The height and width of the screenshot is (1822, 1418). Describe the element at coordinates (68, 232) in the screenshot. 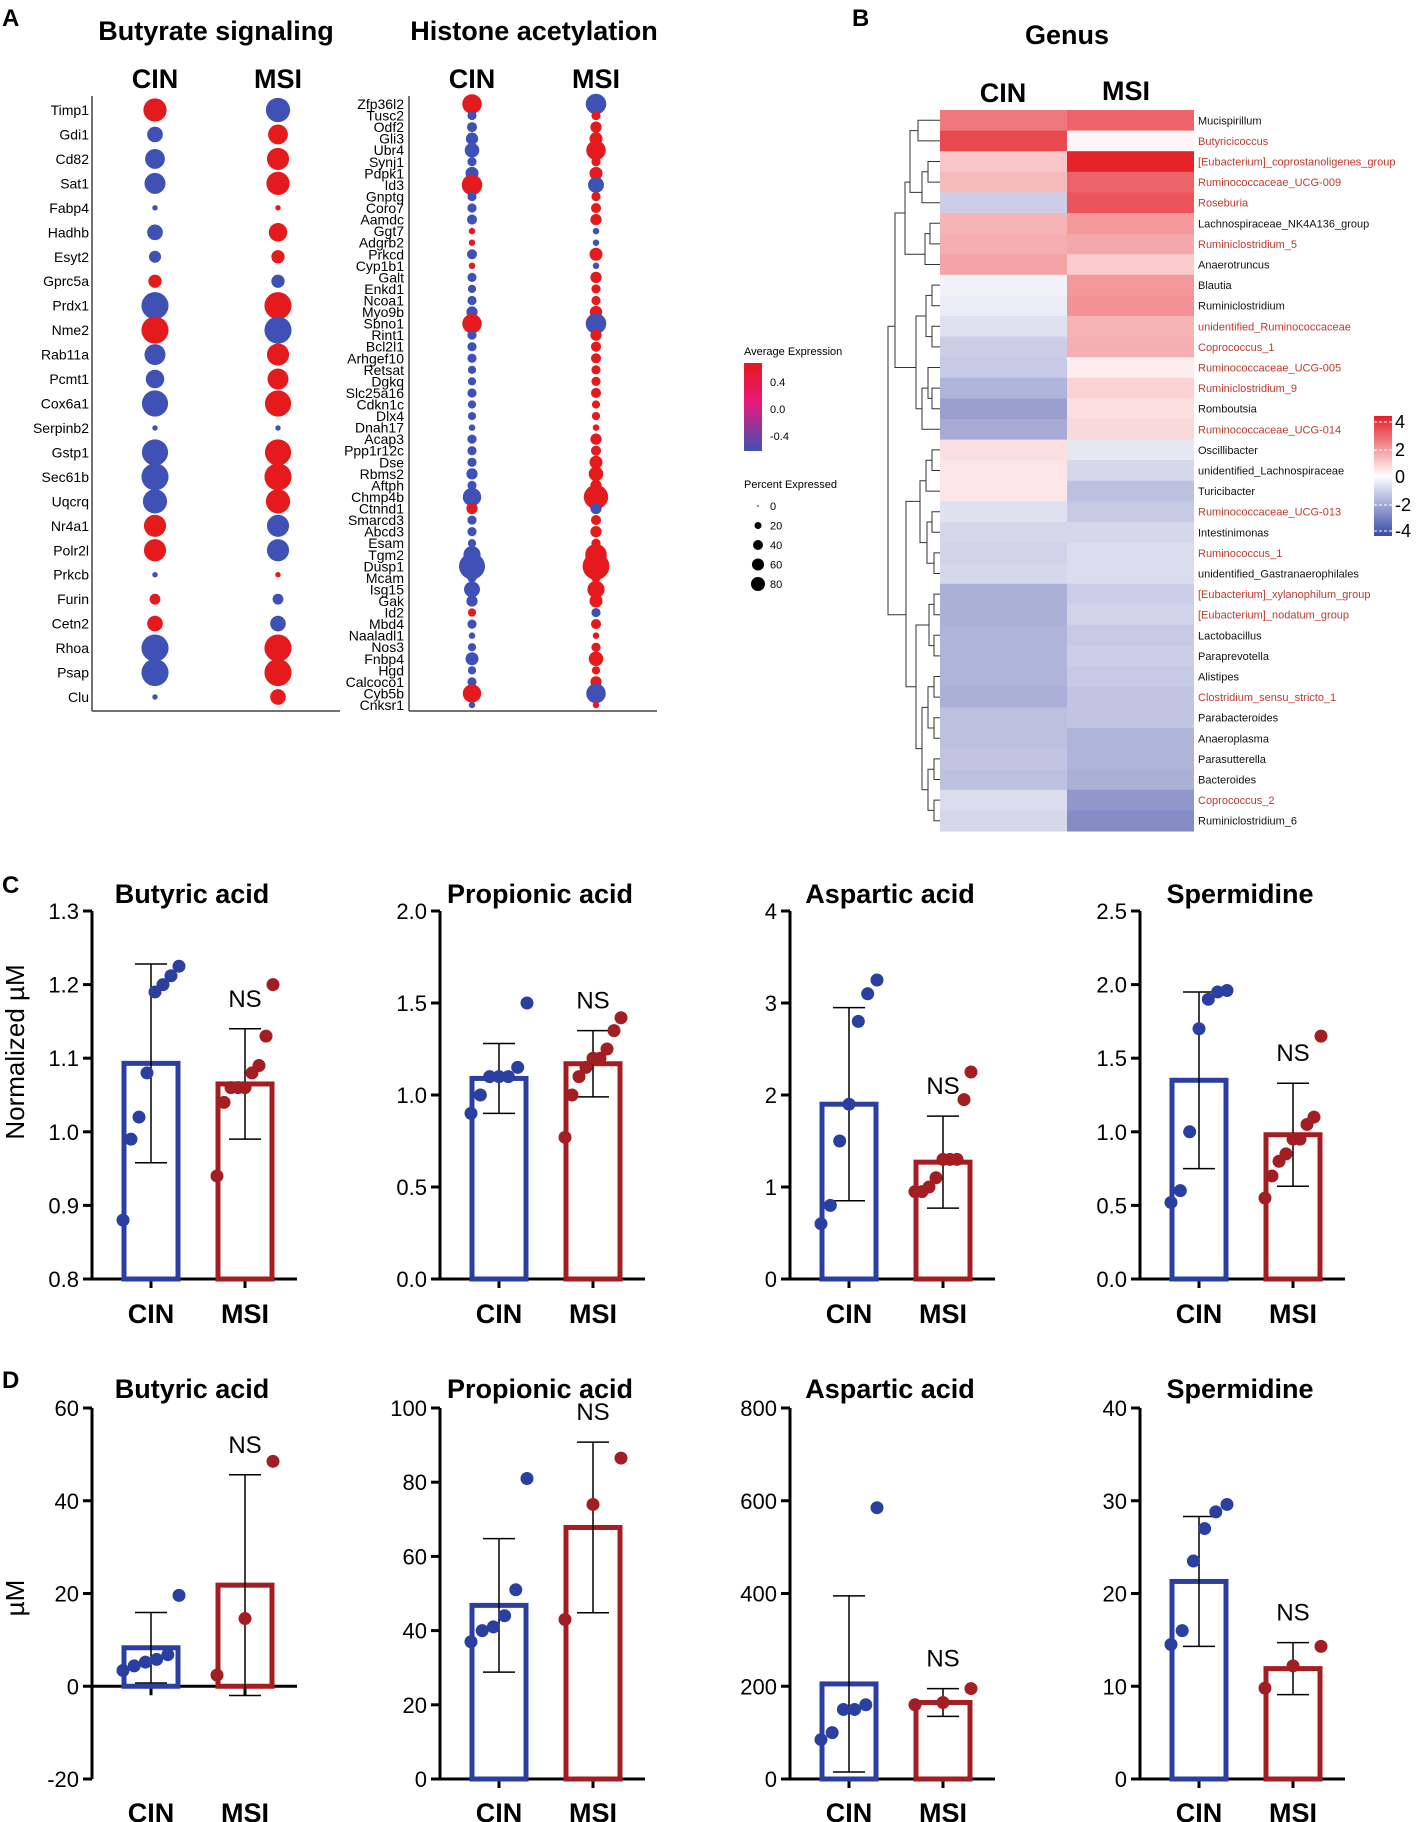

I see `gene-label: Hadhb` at that location.